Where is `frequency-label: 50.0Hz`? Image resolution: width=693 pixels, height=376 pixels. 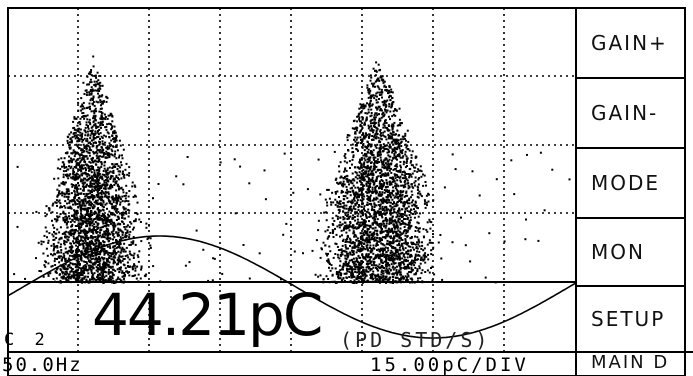
frequency-label: 50.0Hz is located at coordinates (42, 365).